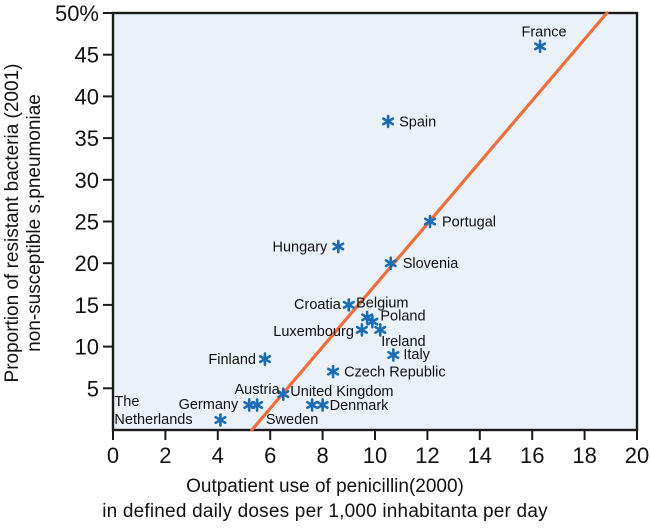 The width and height of the screenshot is (650, 532). I want to click on x-tick-label: 4, so click(218, 455).